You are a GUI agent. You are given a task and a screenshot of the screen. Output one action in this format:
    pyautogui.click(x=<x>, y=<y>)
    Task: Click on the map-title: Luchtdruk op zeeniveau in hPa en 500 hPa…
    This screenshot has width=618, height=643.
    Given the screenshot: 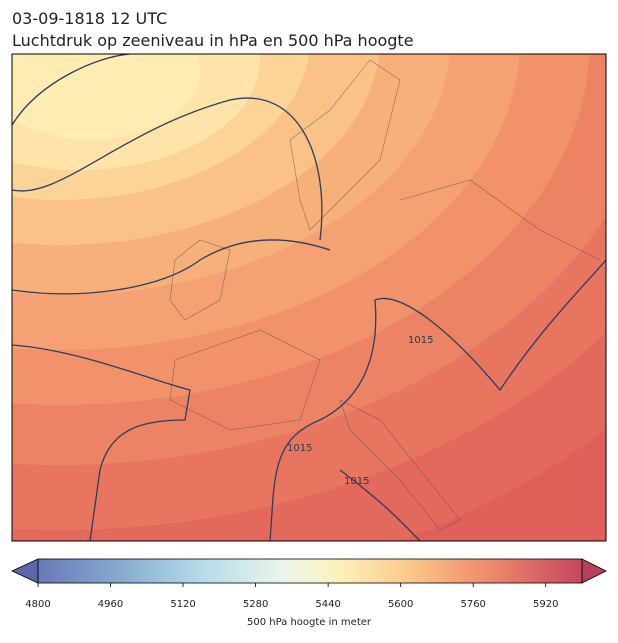 What is the action you would take?
    pyautogui.click(x=213, y=40)
    